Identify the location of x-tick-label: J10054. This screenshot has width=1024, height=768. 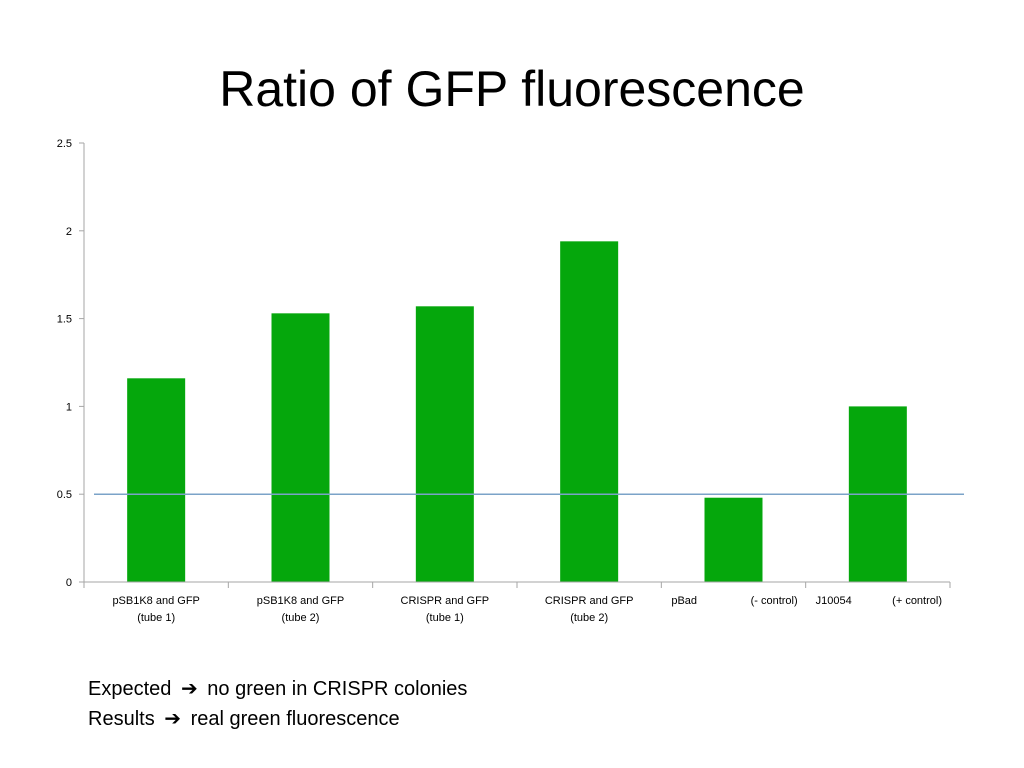
(834, 601).